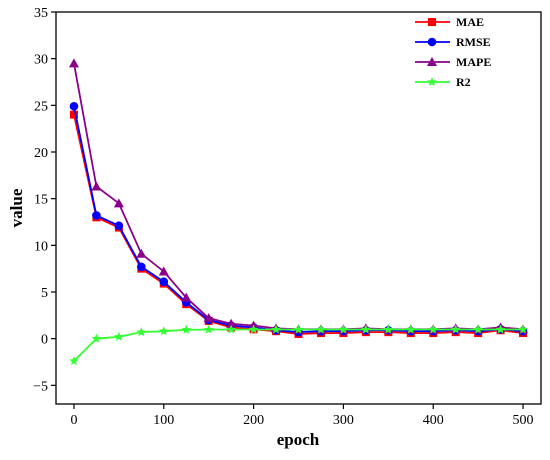 The width and height of the screenshot is (550, 460). What do you see at coordinates (453, 42) in the screenshot?
I see `legend-item-rmse: RMSE` at bounding box center [453, 42].